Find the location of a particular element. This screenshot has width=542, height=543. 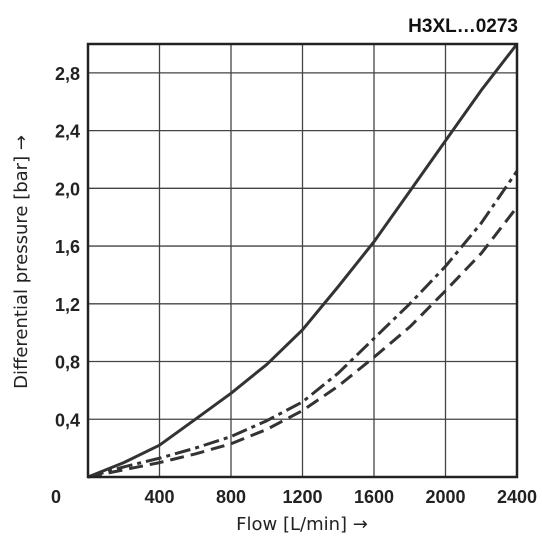

y-tick-label: 1,6 is located at coordinates (67, 247).